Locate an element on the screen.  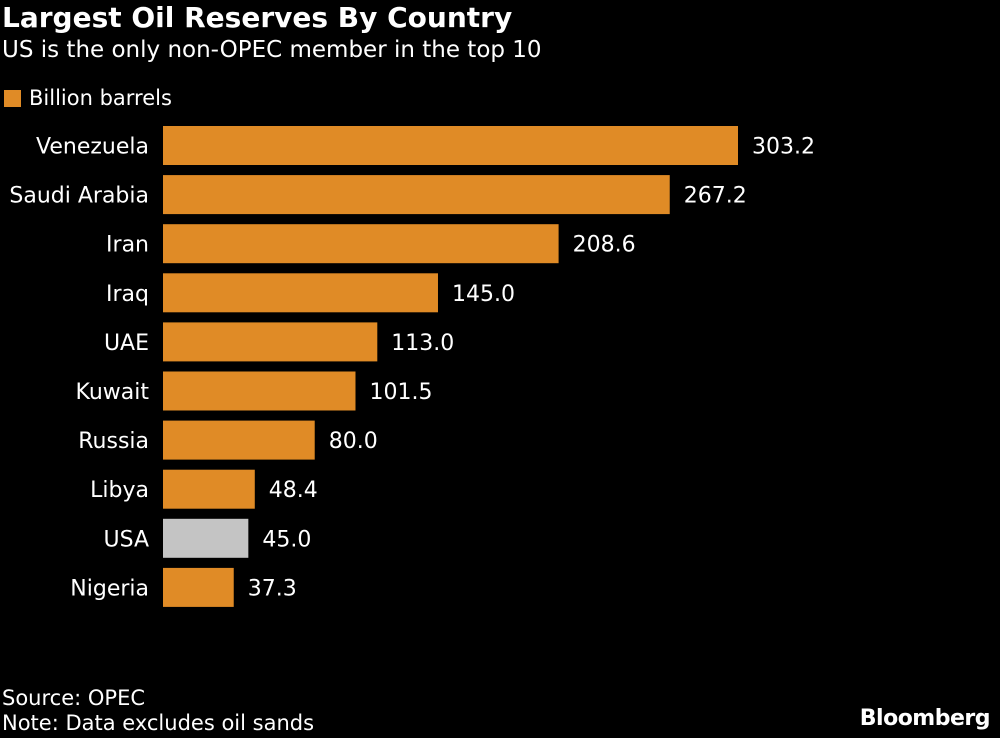
bar-libya is located at coordinates (209, 489).